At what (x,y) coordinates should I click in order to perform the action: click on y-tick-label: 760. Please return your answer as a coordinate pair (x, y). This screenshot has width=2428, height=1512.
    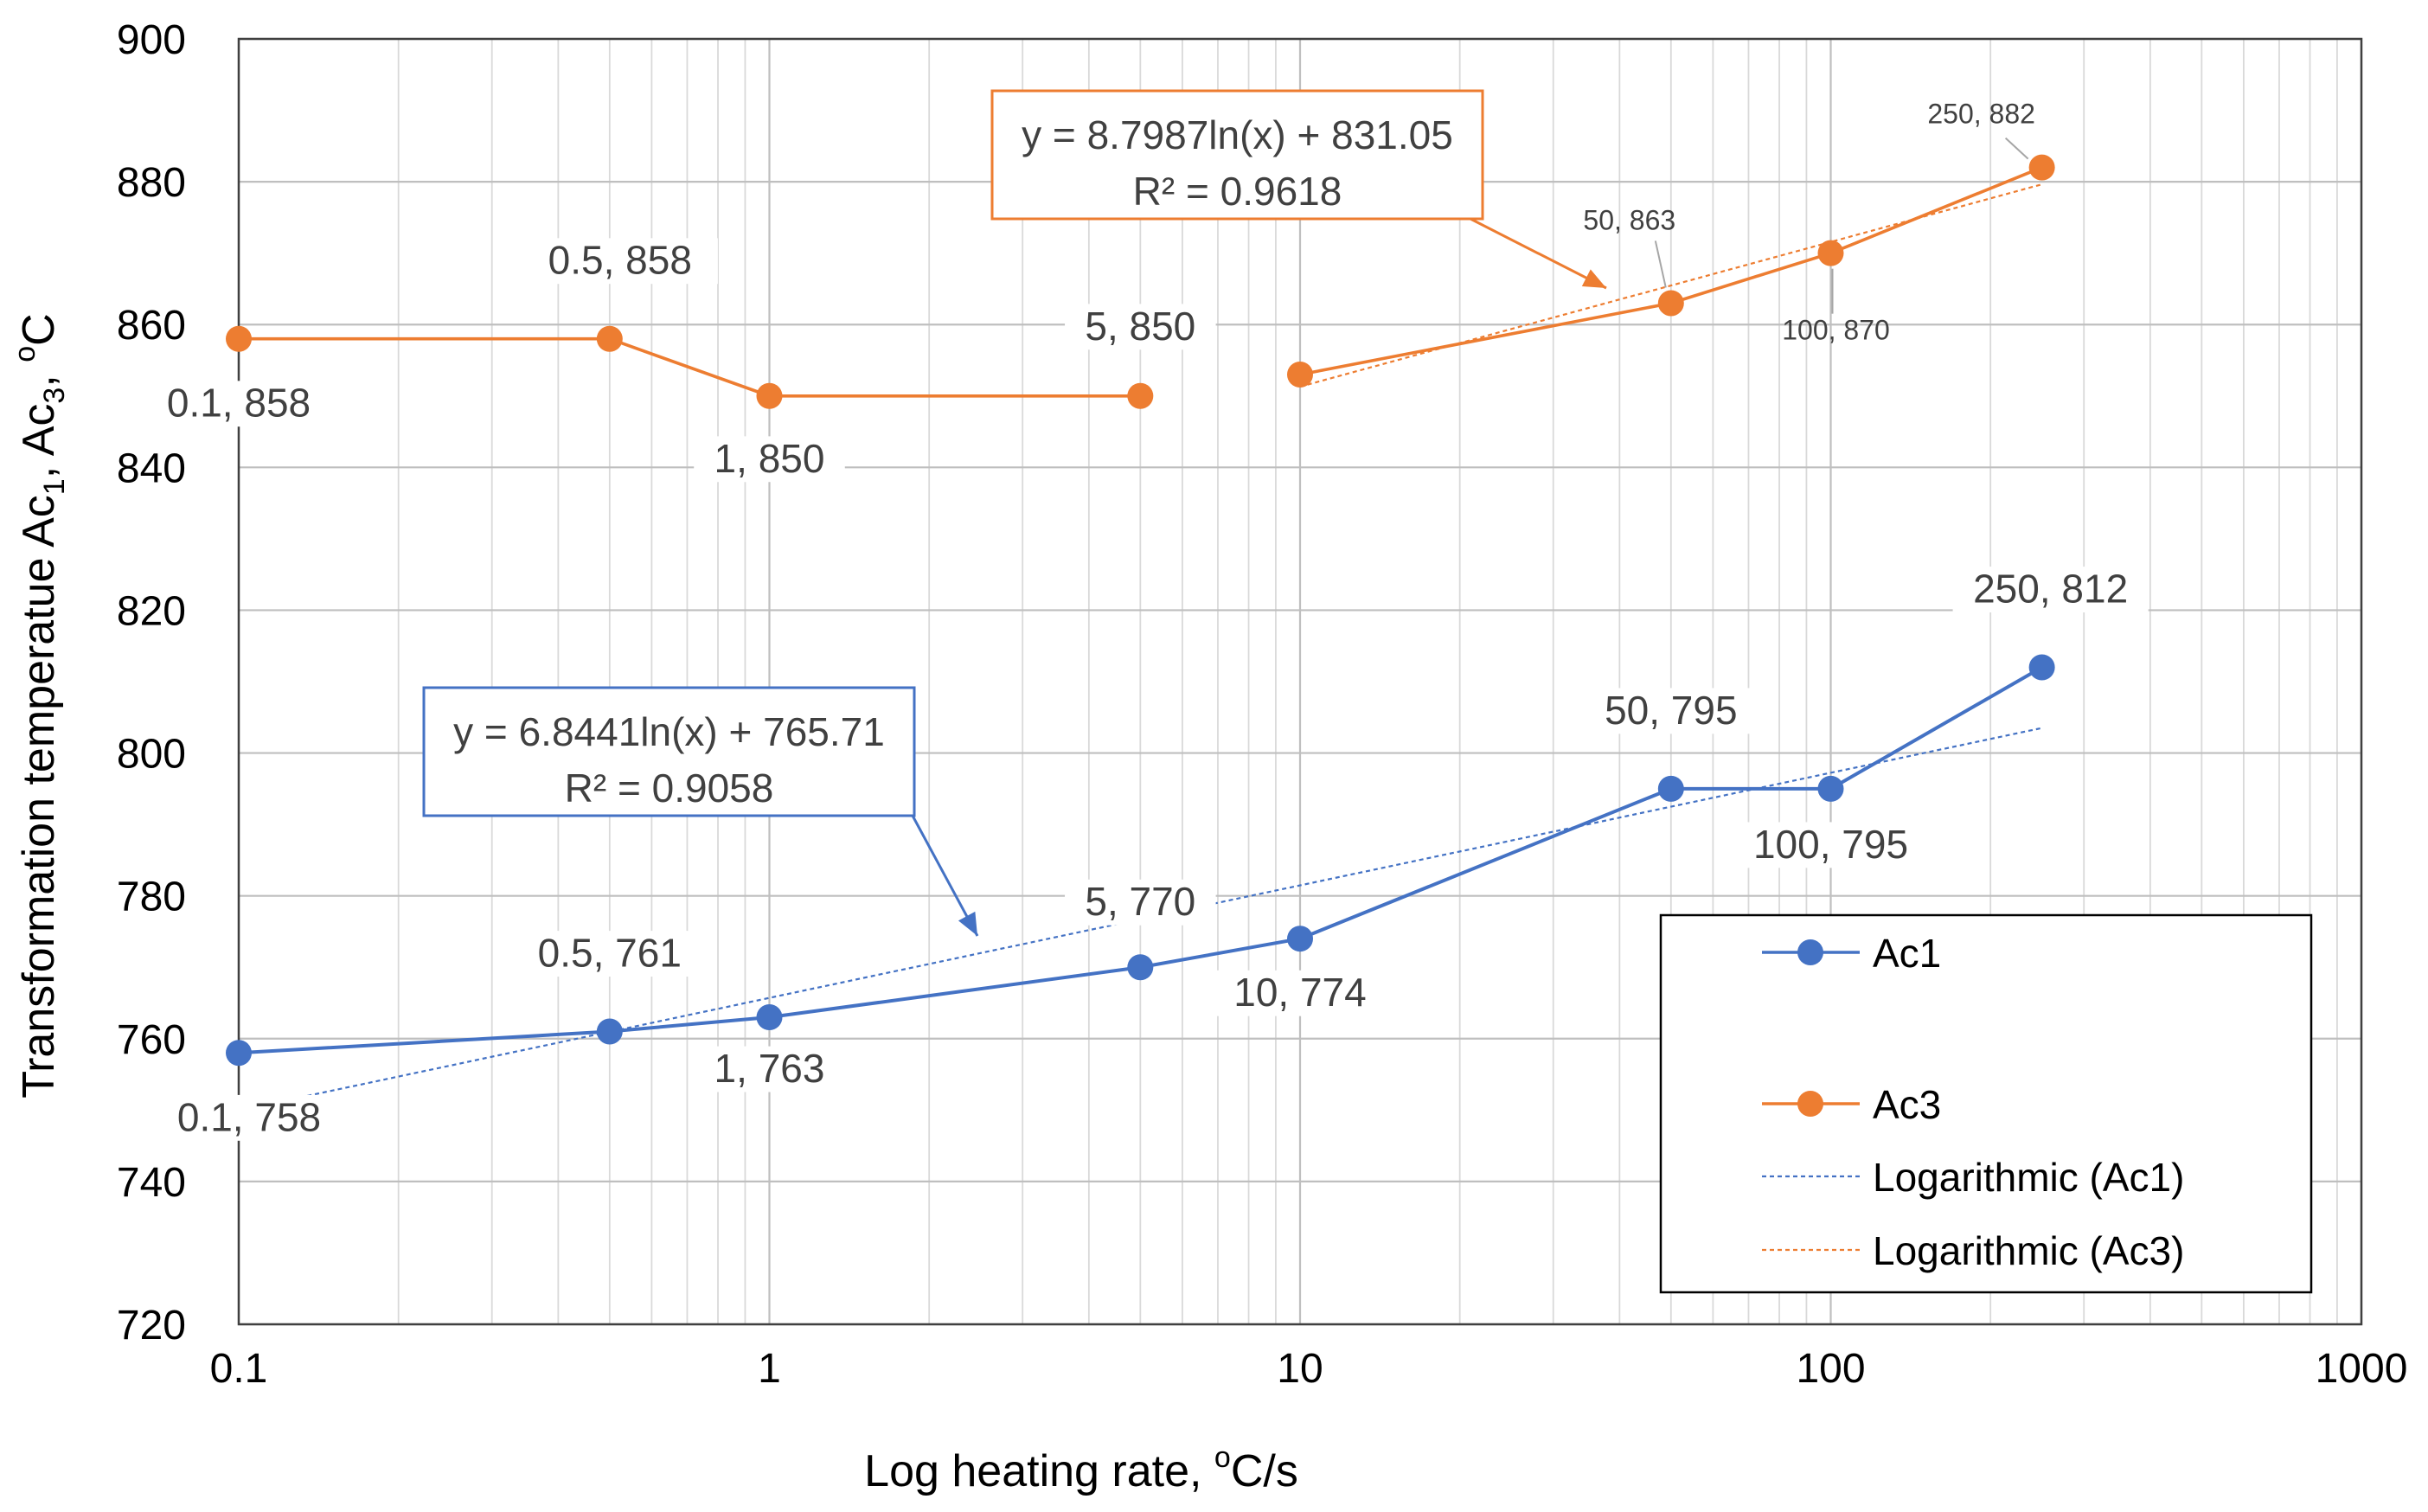
    Looking at the image, I should click on (152, 1040).